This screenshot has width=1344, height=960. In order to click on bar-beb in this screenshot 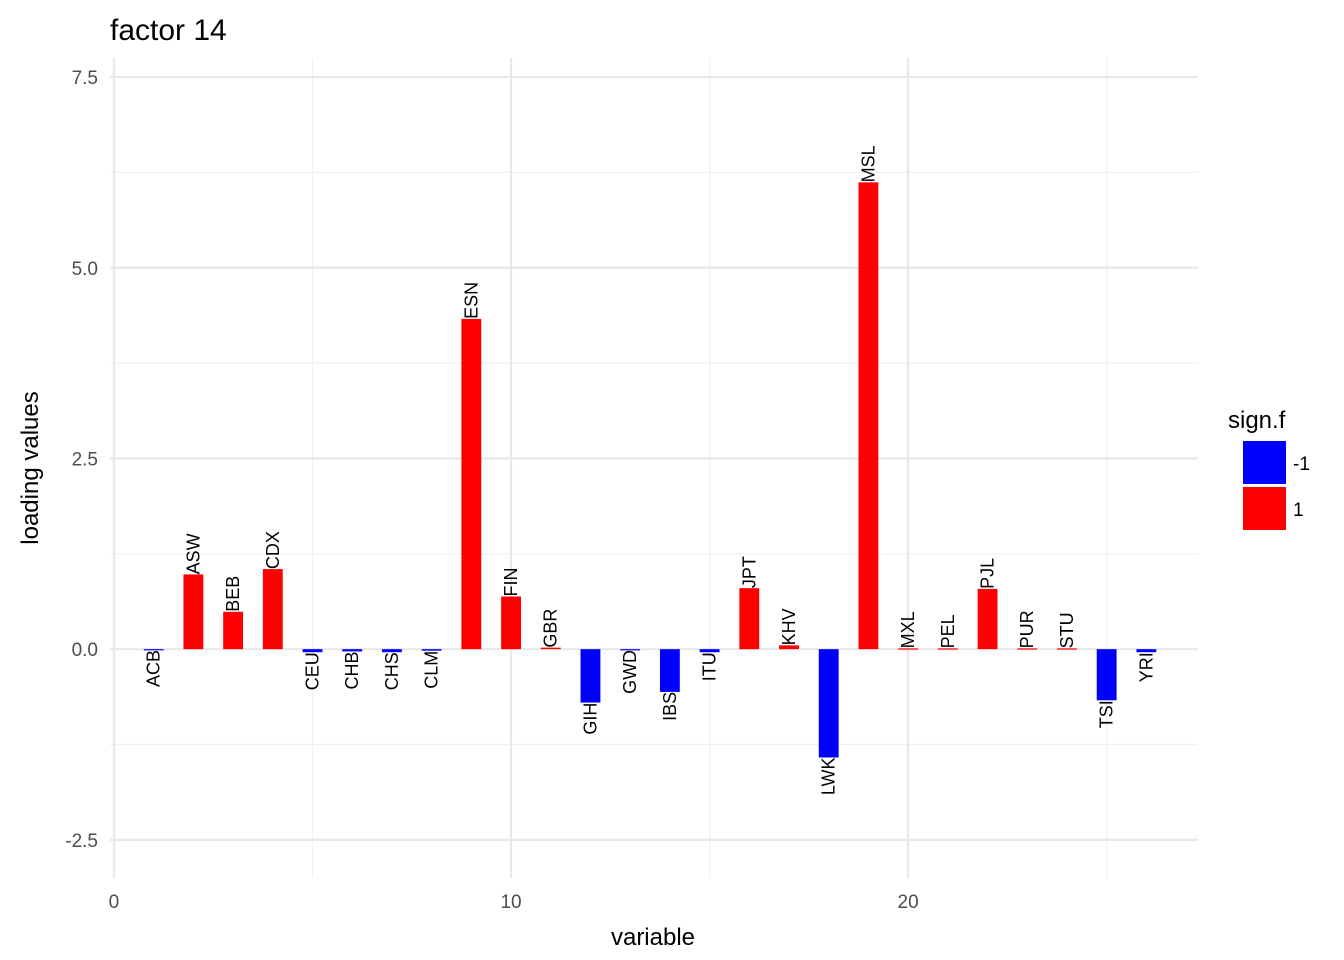, I will do `click(233, 630)`.